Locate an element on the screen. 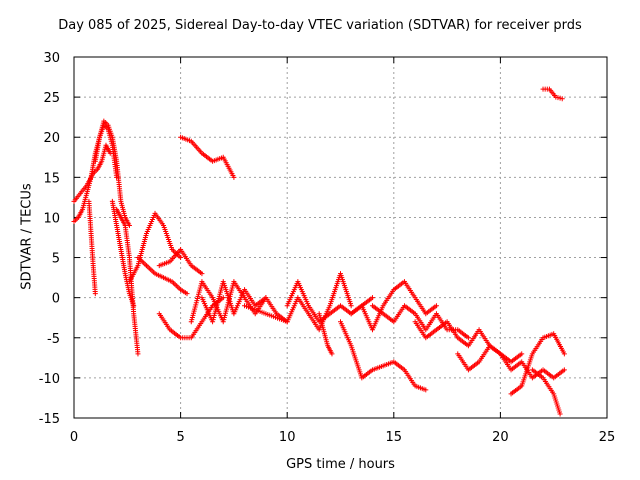  x-tick-labels: 0 5 10 15 20 25 is located at coordinates (342, 437).